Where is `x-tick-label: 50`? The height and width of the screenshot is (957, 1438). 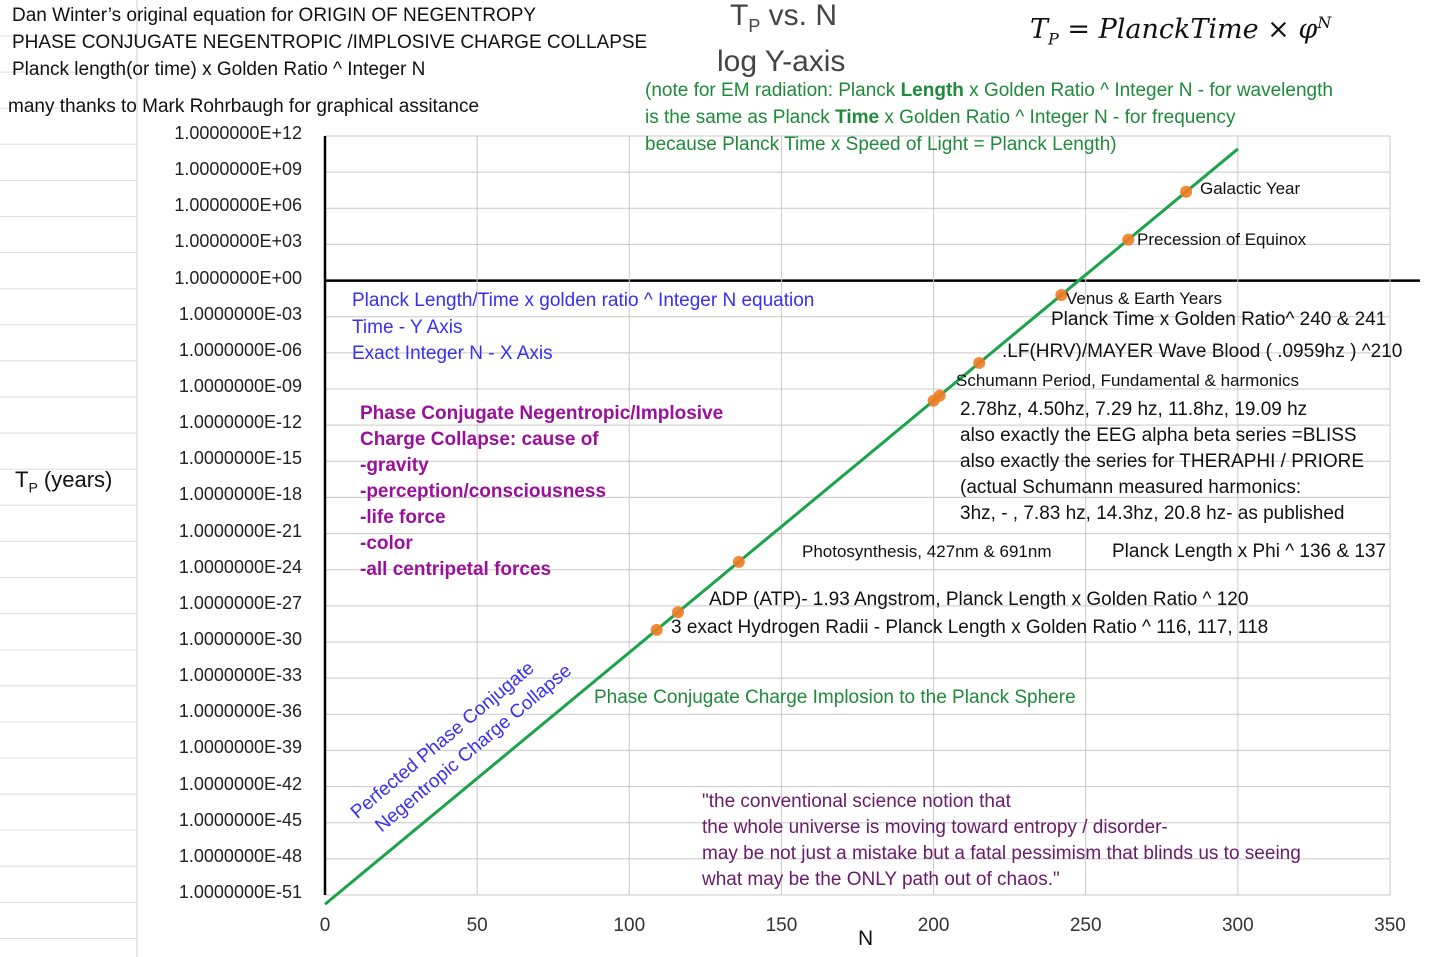 x-tick-label: 50 is located at coordinates (477, 925).